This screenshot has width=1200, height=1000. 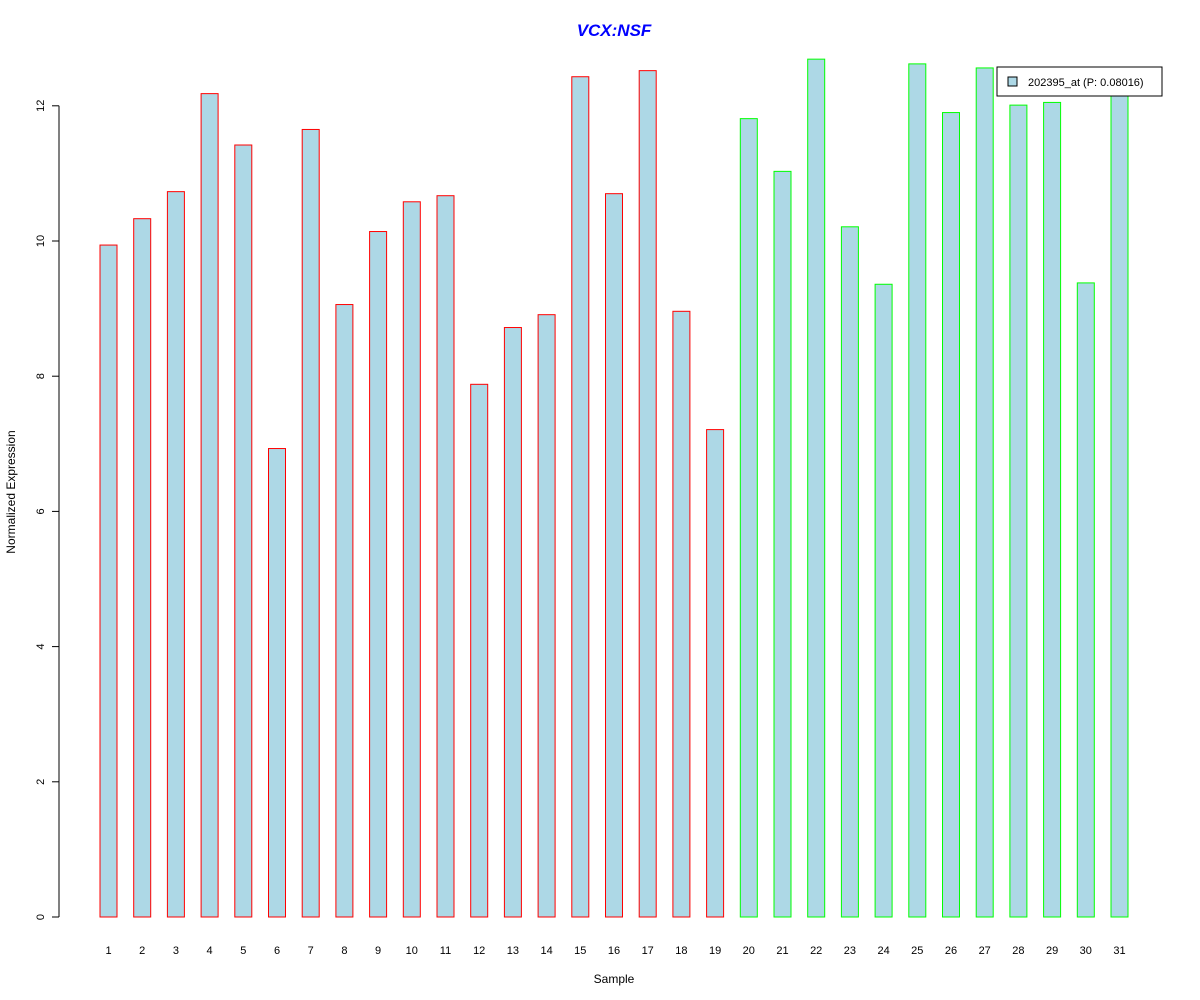 I want to click on x-tick-label: 18, so click(x=681, y=951).